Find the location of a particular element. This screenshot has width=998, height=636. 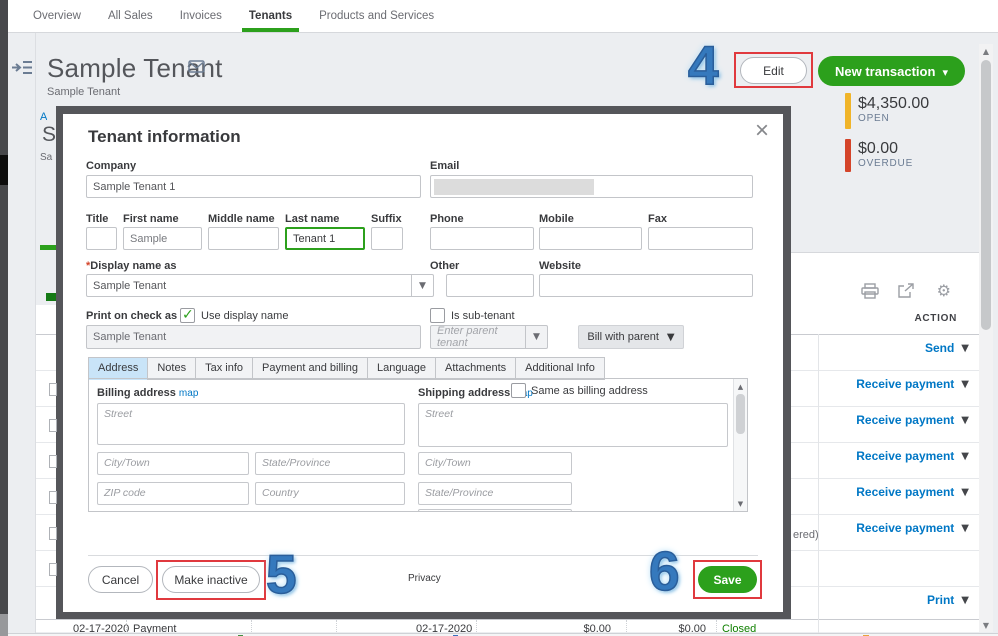

tab-payment-and-billing: Payment and billing is located at coordinates (310, 368).